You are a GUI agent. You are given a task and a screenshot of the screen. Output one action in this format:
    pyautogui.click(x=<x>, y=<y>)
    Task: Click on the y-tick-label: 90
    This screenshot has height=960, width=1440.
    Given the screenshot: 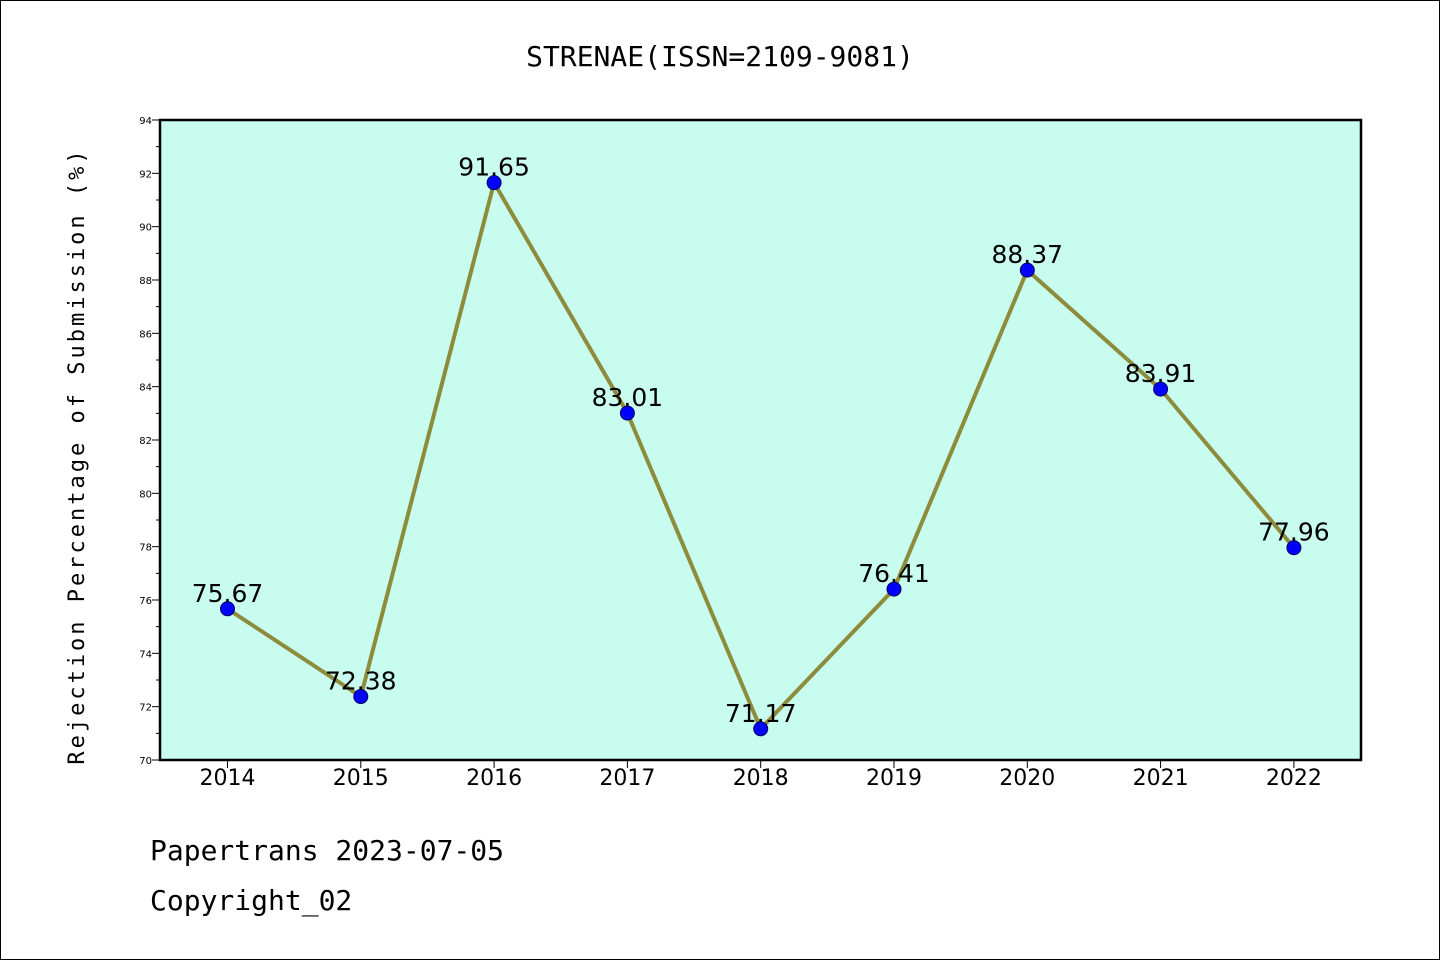 What is the action you would take?
    pyautogui.click(x=145, y=228)
    